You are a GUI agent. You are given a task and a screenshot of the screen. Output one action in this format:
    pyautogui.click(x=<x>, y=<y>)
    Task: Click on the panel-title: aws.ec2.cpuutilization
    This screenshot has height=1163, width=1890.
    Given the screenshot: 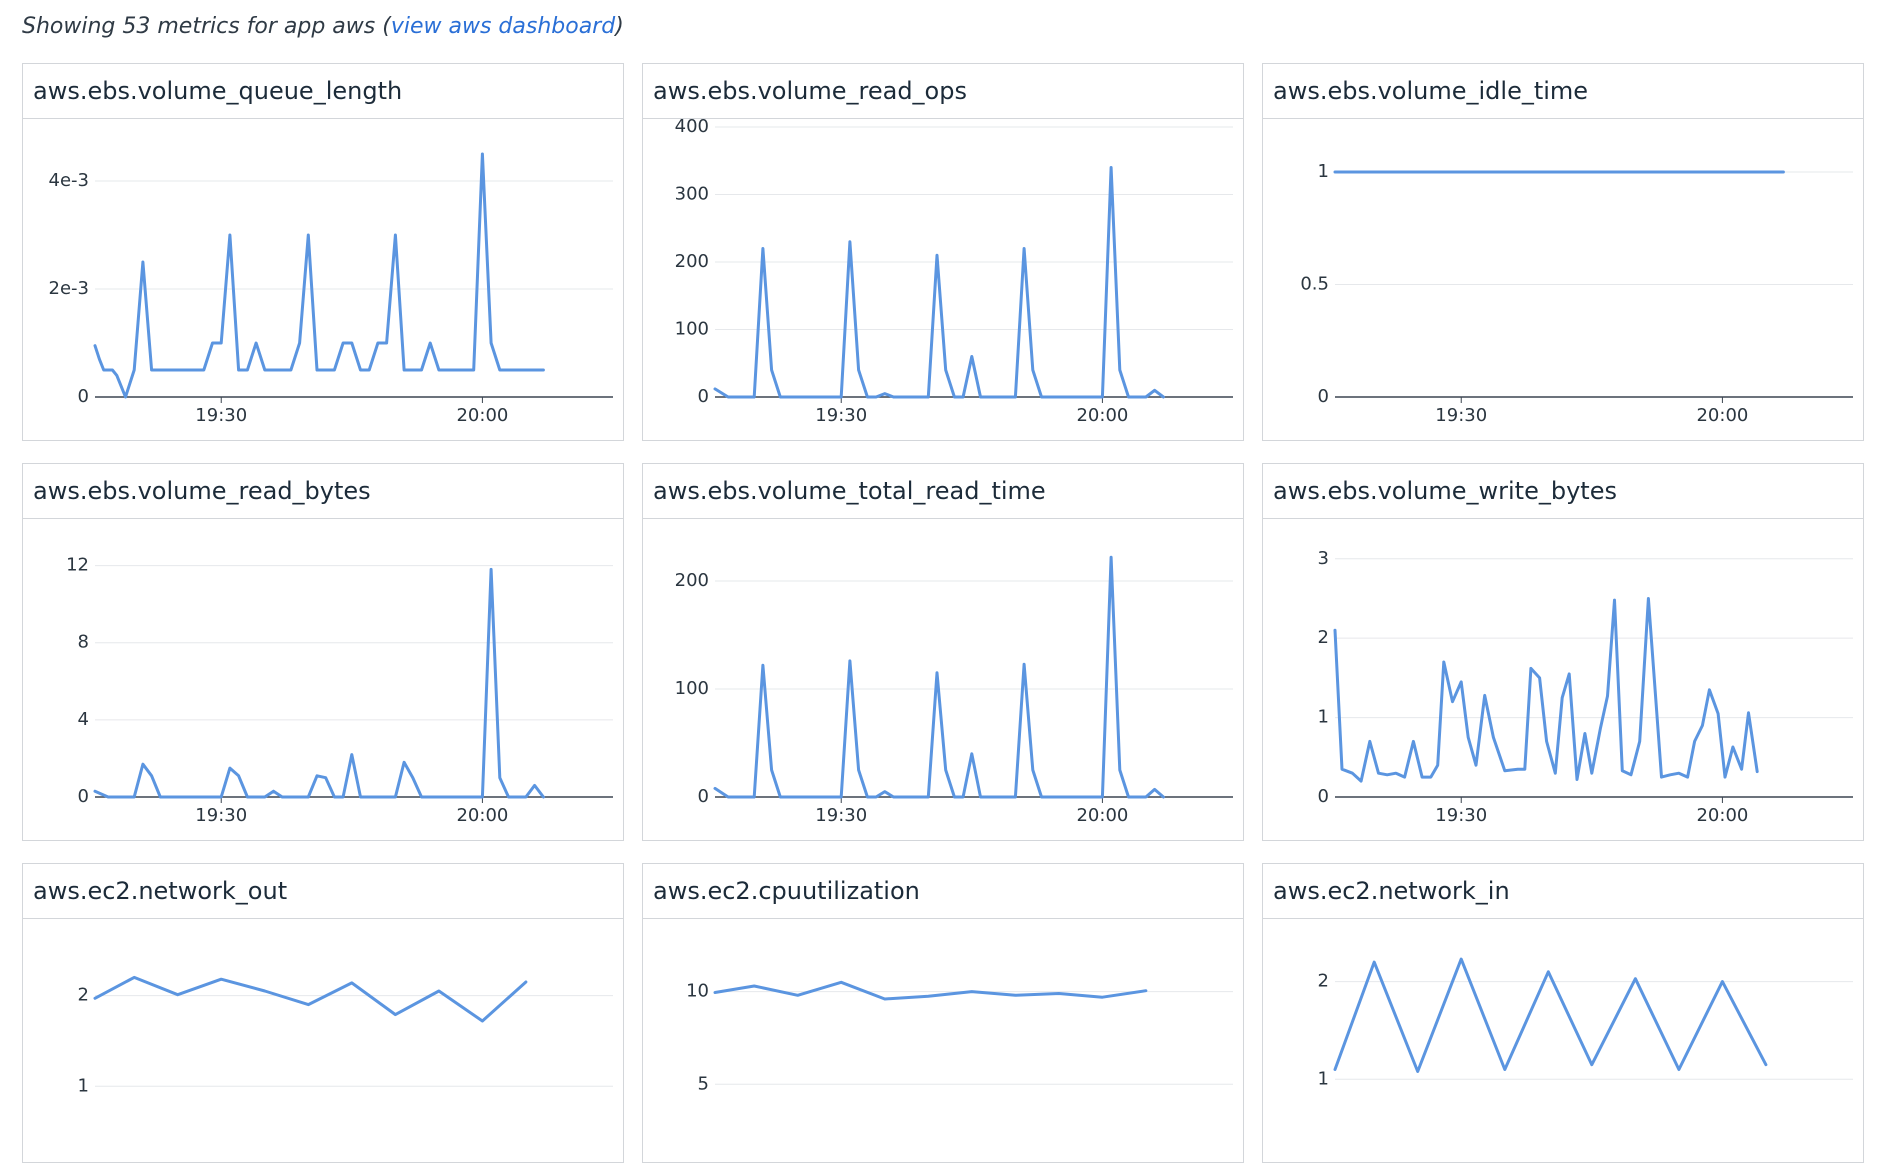 What is the action you would take?
    pyautogui.click(x=943, y=891)
    